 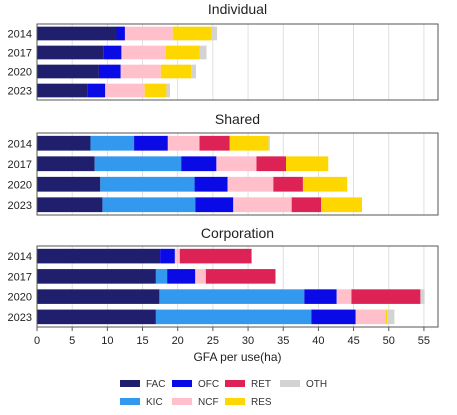 What do you see at coordinates (290, 383) in the screenshot?
I see `legend-swatch-oth` at bounding box center [290, 383].